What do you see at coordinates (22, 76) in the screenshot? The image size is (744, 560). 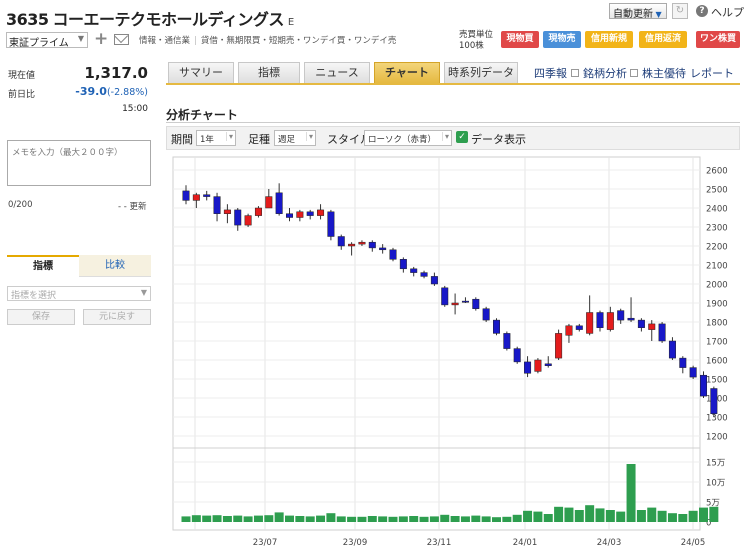 I see `price-label: 現在値` at bounding box center [22, 76].